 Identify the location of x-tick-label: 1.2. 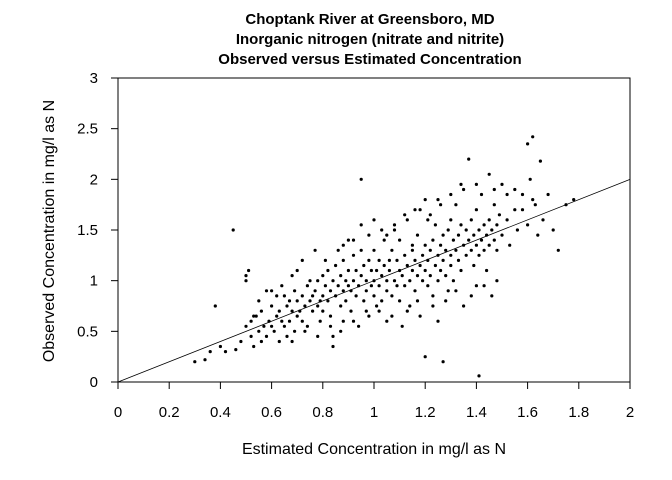
(425, 412).